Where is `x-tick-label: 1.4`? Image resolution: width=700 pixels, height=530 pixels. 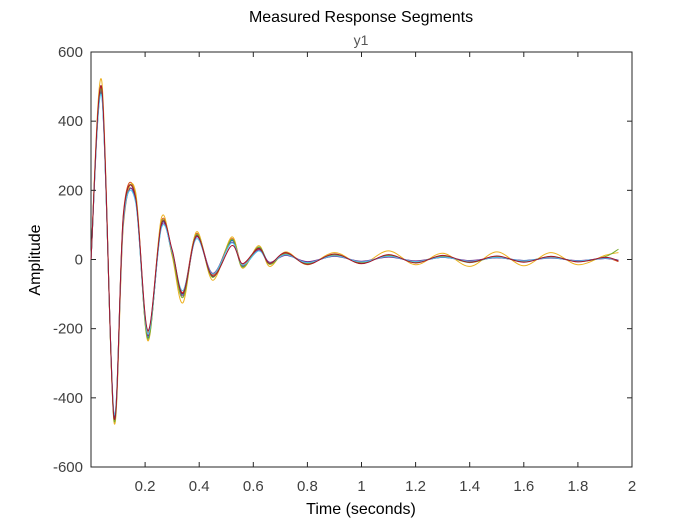 x-tick-label: 1.4 is located at coordinates (469, 486).